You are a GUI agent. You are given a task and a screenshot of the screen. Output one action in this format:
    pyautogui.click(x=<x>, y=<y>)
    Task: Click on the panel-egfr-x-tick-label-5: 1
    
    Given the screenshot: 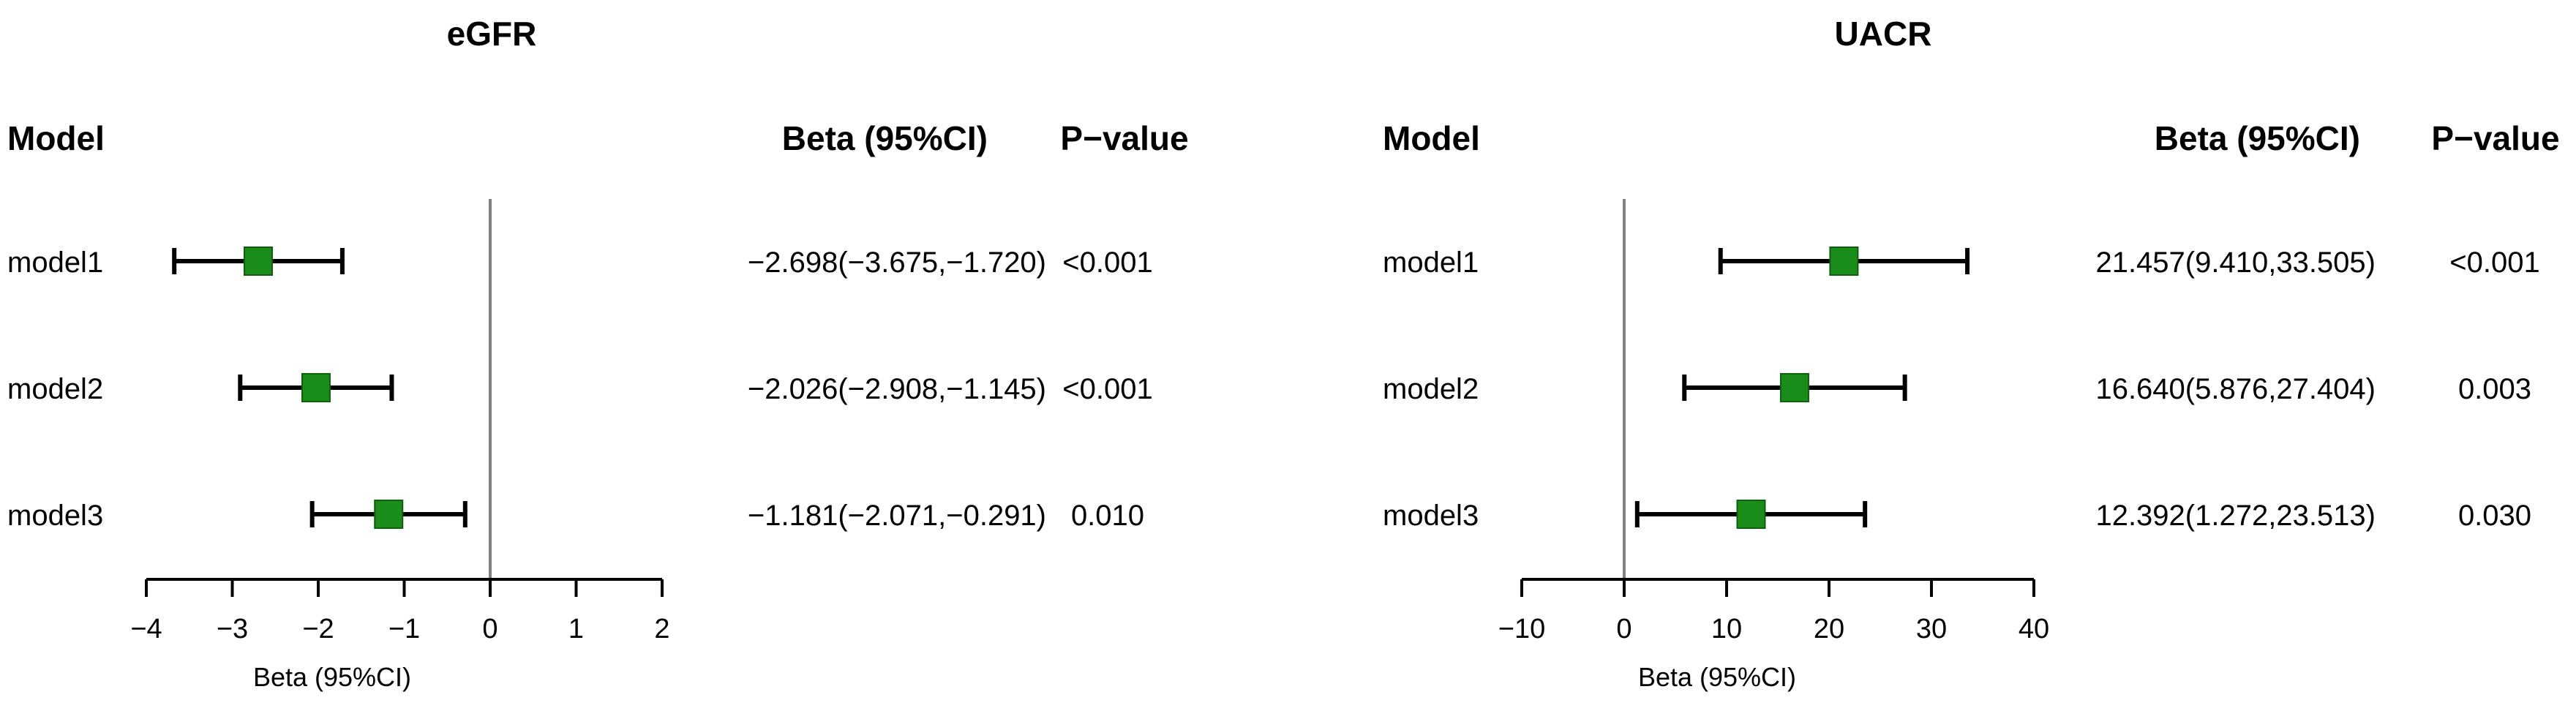 What is the action you would take?
    pyautogui.click(x=576, y=629)
    